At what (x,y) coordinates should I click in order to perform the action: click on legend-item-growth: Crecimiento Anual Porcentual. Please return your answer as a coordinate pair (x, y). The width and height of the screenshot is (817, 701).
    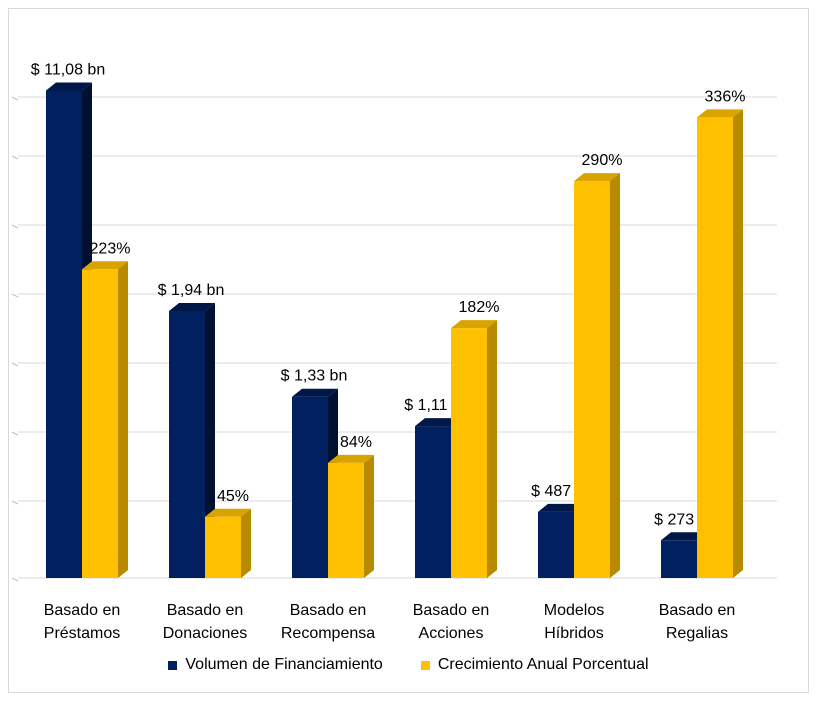
    Looking at the image, I should click on (534, 665).